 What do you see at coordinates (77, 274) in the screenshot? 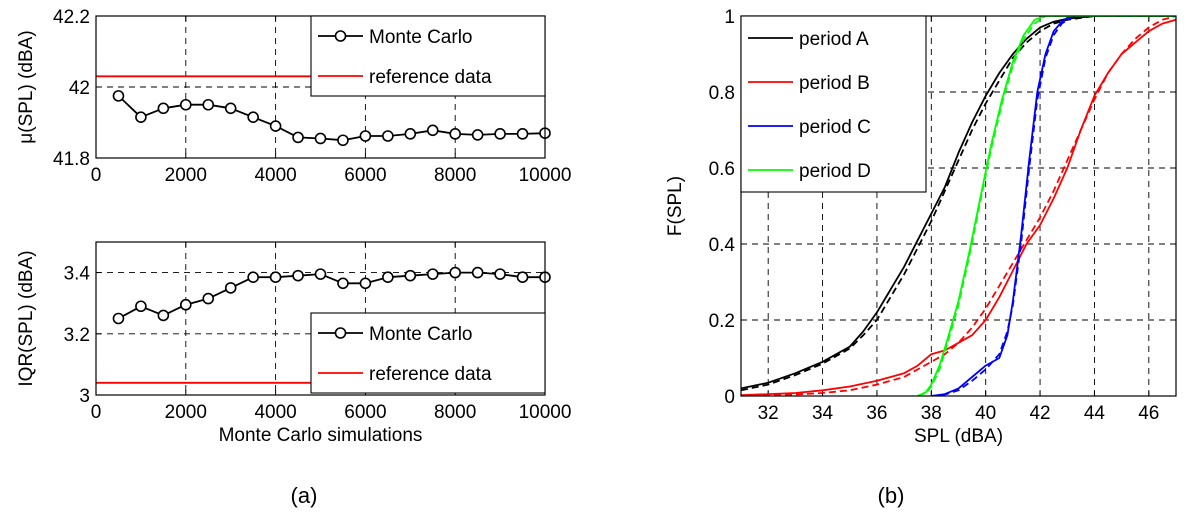
I see `y-tick-label: 3.4` at bounding box center [77, 274].